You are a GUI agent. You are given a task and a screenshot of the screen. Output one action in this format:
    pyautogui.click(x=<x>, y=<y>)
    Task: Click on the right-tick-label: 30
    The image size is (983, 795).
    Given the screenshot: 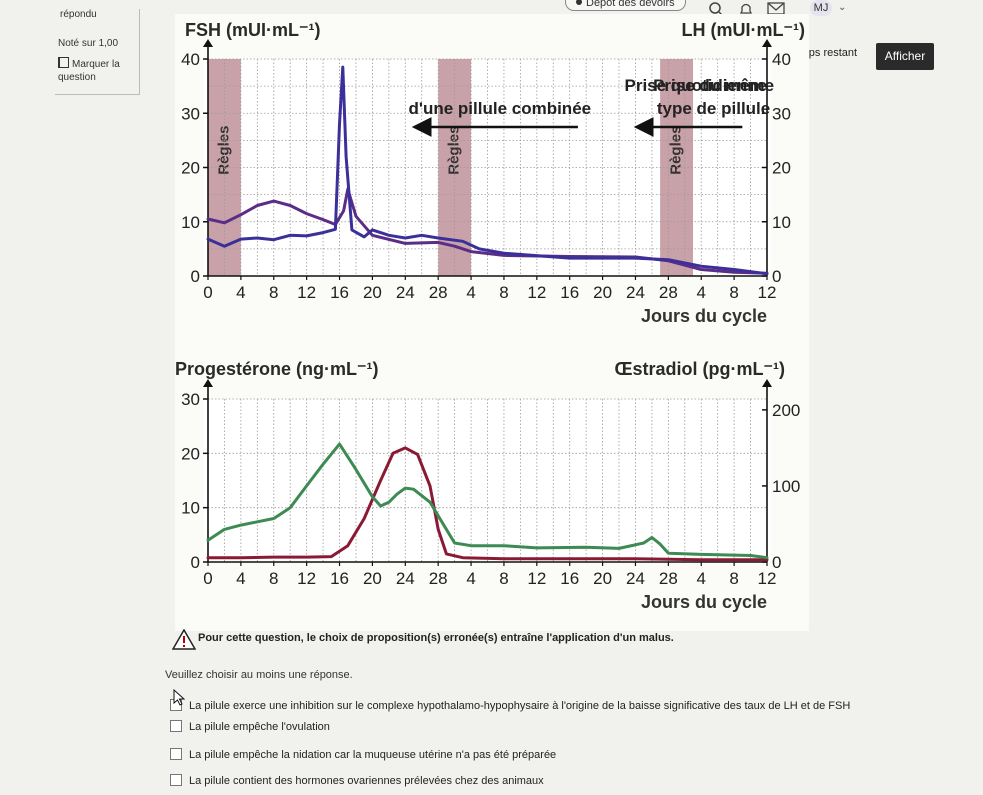 What is the action you would take?
    pyautogui.click(x=781, y=113)
    